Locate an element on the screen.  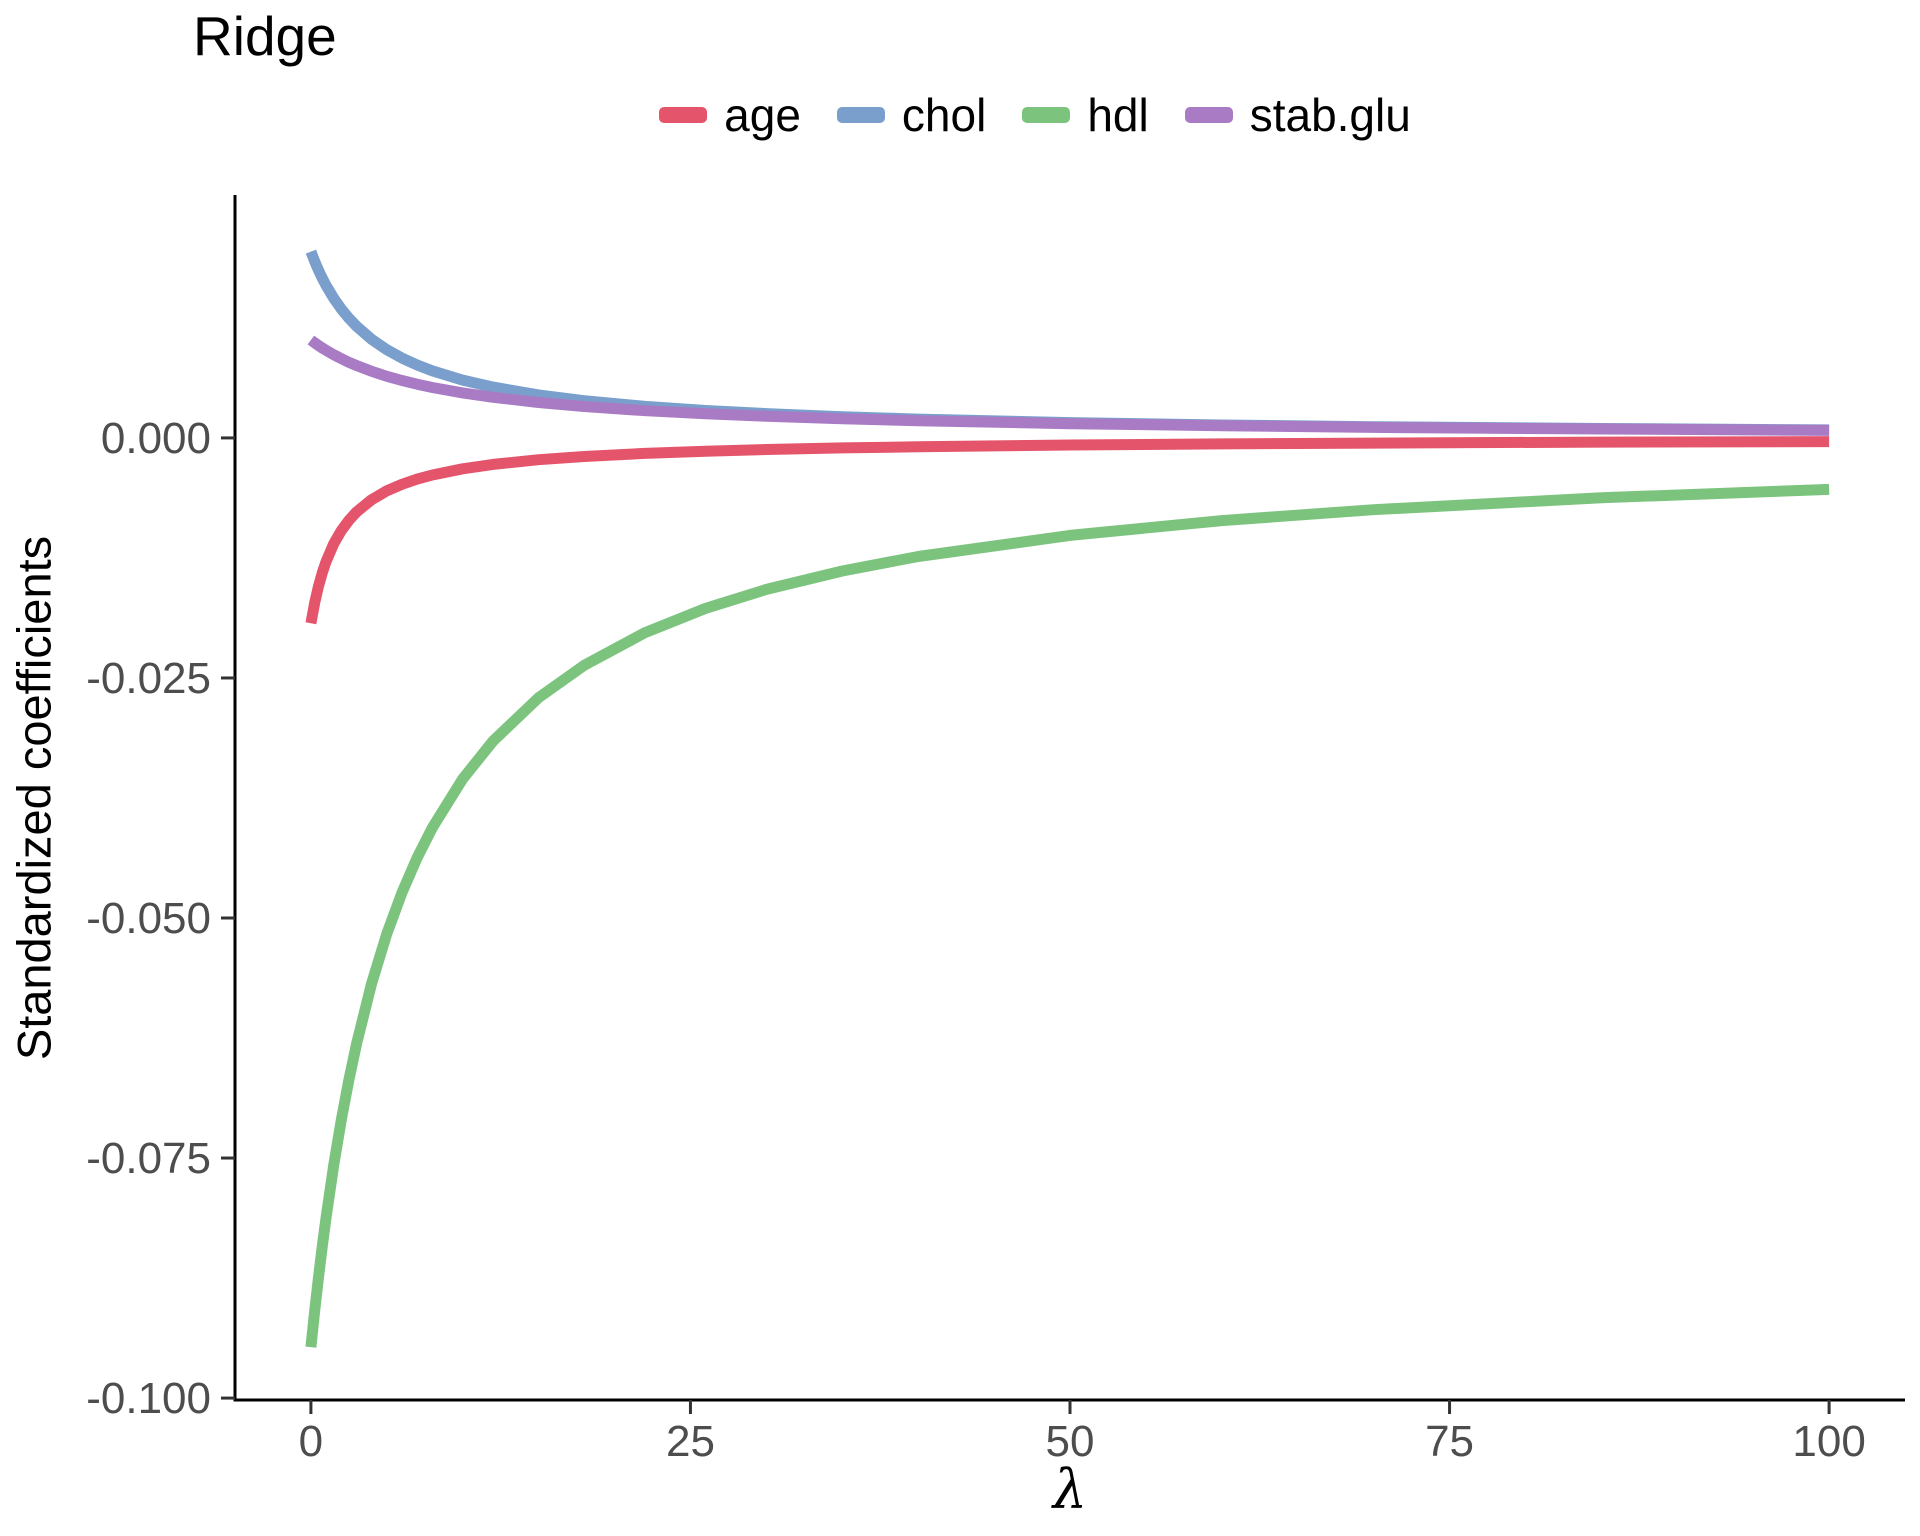
y-axis-title: Standardized coefficients is located at coordinates (34, 798).